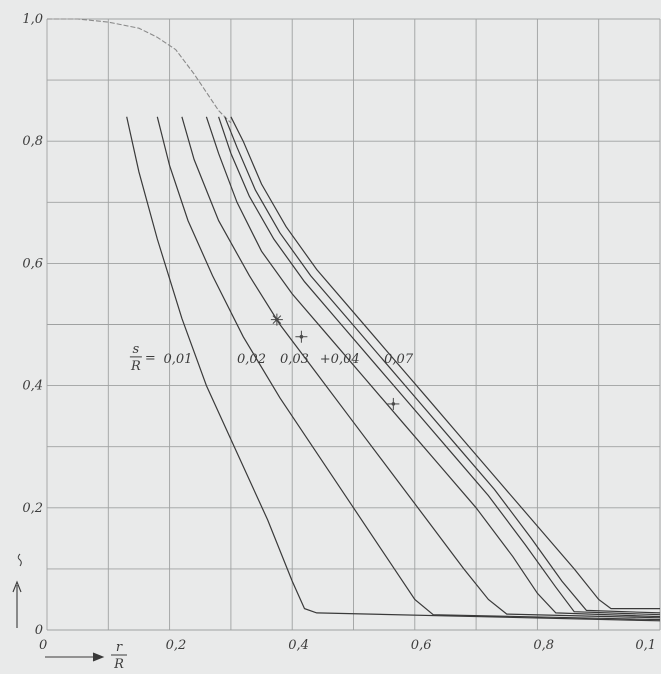 The height and width of the screenshot is (674, 661). I want to click on curve-label: 0,02, so click(251, 359).